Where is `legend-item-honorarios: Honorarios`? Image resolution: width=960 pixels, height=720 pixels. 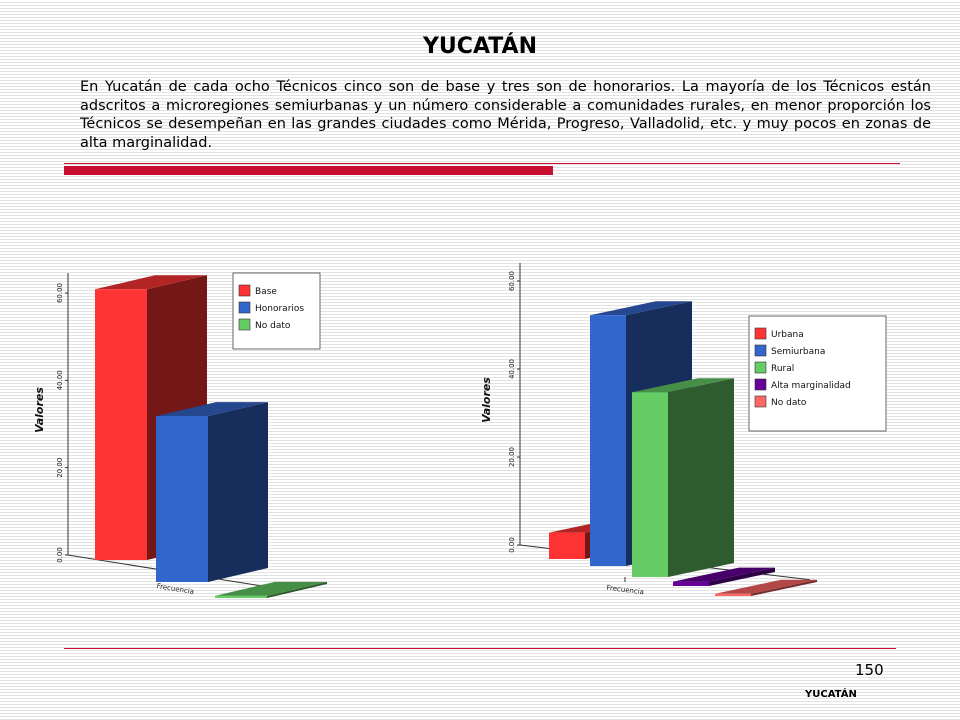
legend-item-honorarios: Honorarios is located at coordinates (271, 307).